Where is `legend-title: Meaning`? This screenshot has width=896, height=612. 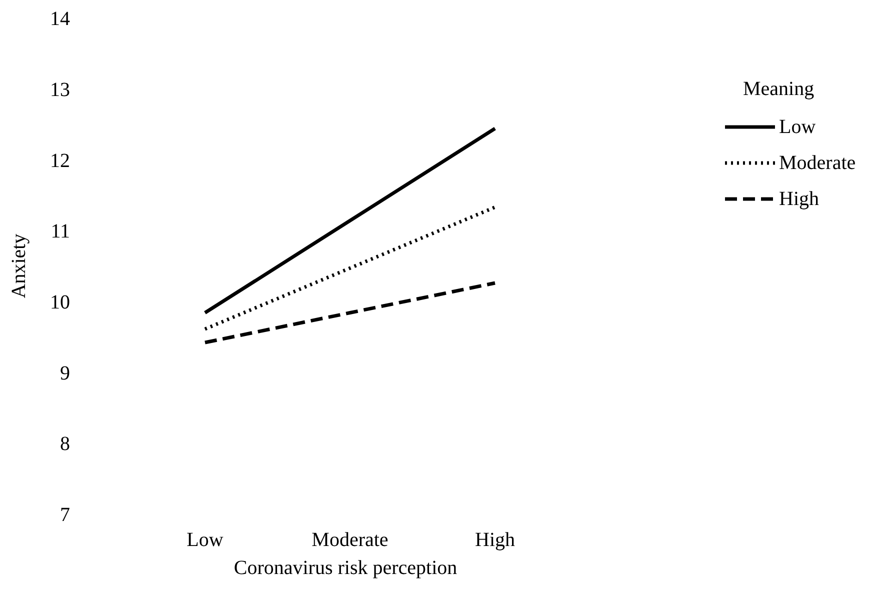
legend-title: Meaning is located at coordinates (779, 89).